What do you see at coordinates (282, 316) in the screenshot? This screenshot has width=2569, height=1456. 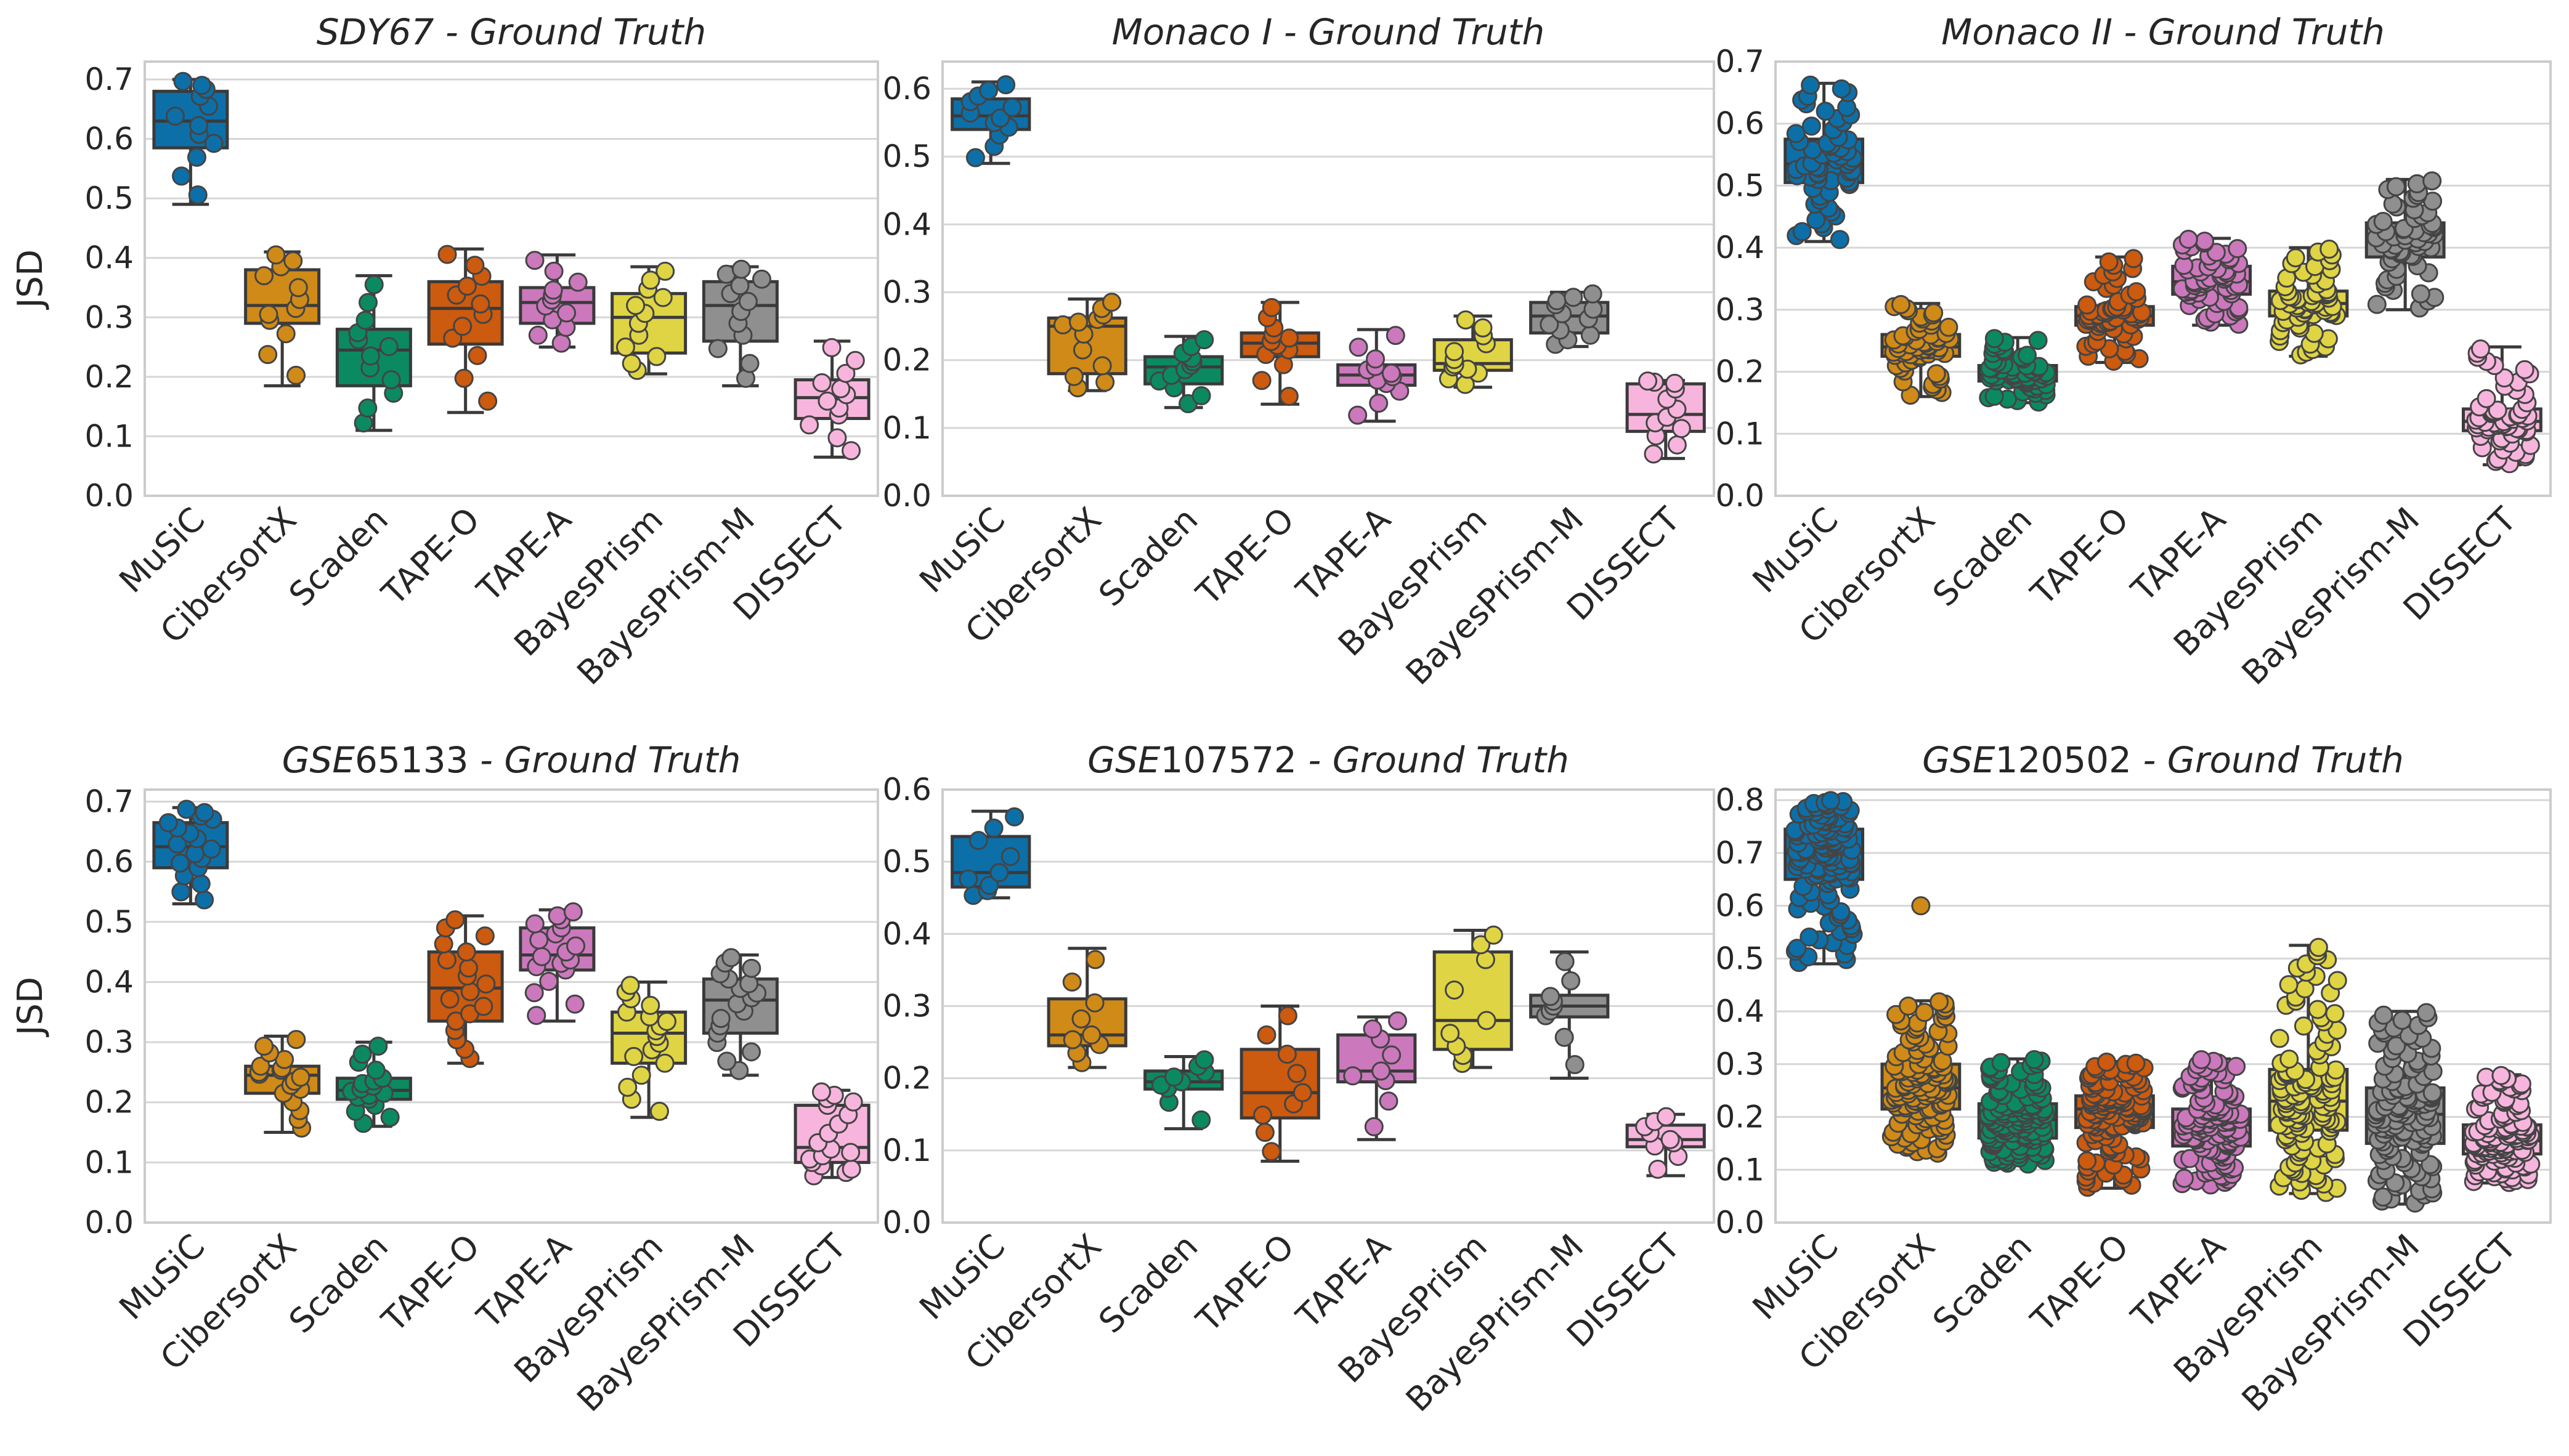 I see `box-cibersortx` at bounding box center [282, 316].